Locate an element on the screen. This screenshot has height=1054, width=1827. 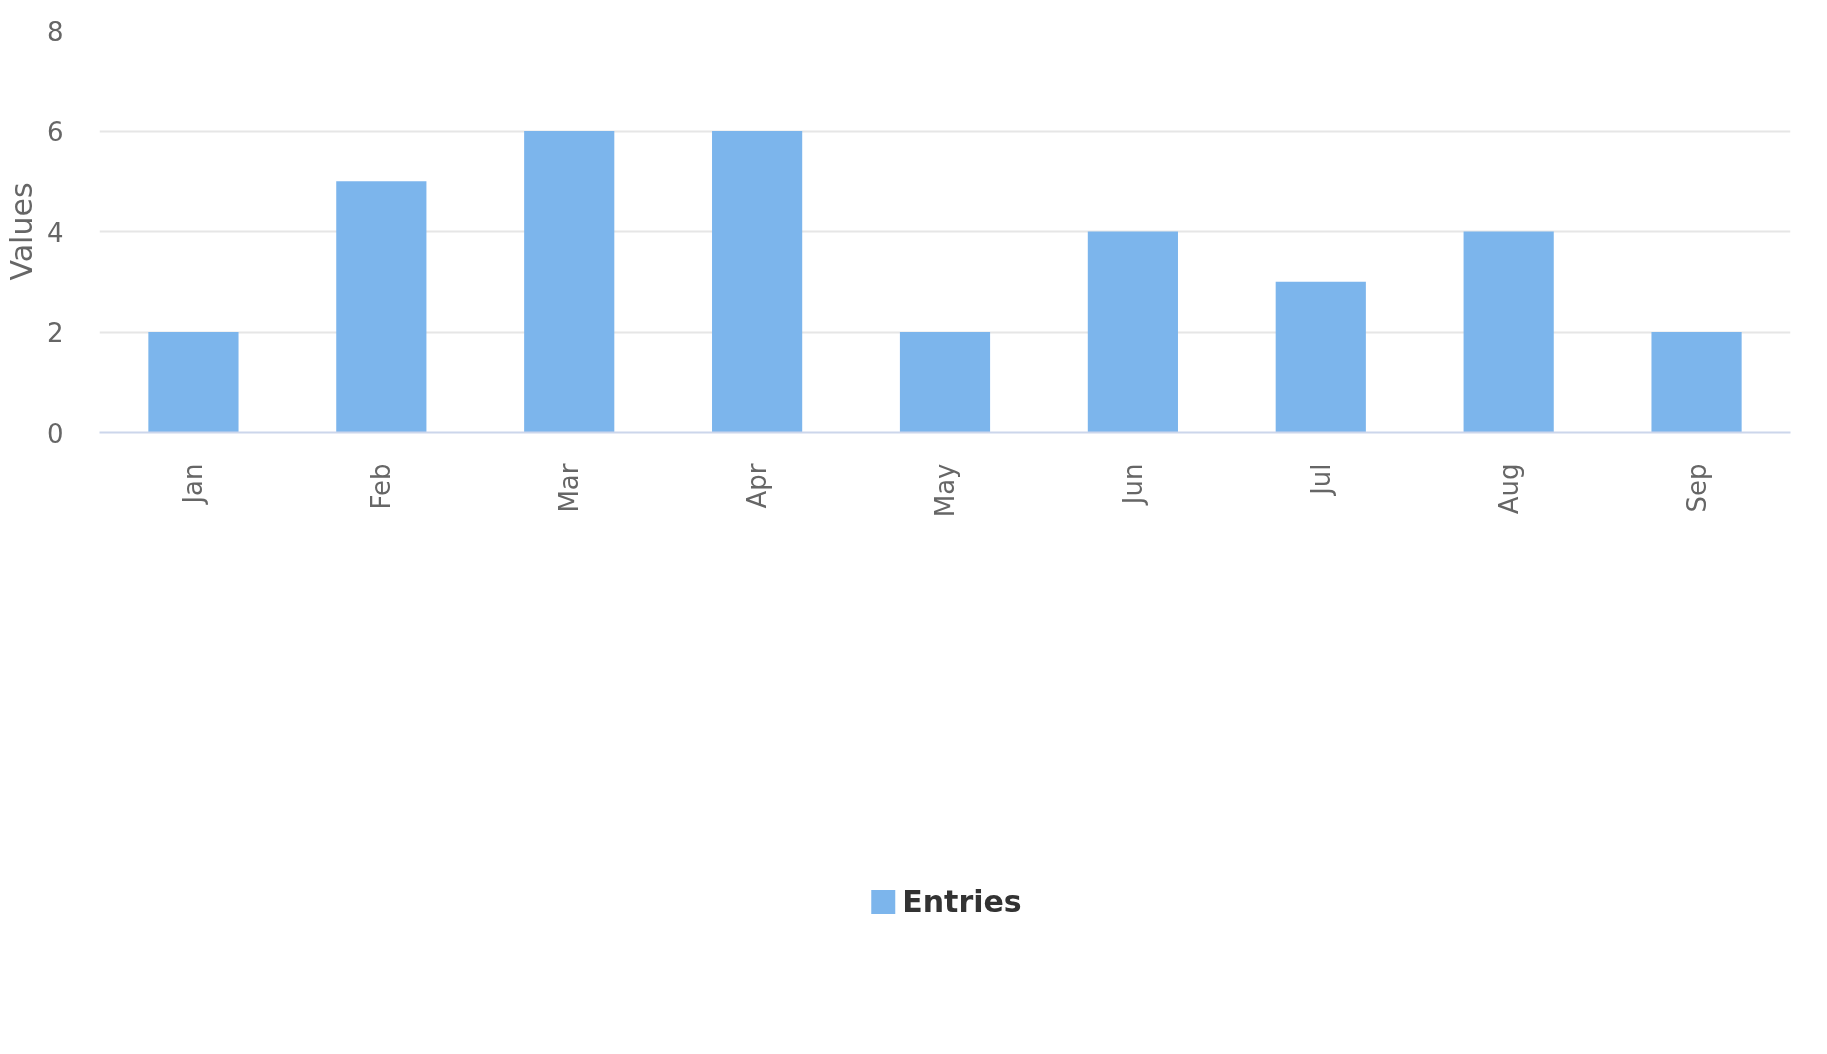
x-tick-label: Jul is located at coordinates (1320, 480).